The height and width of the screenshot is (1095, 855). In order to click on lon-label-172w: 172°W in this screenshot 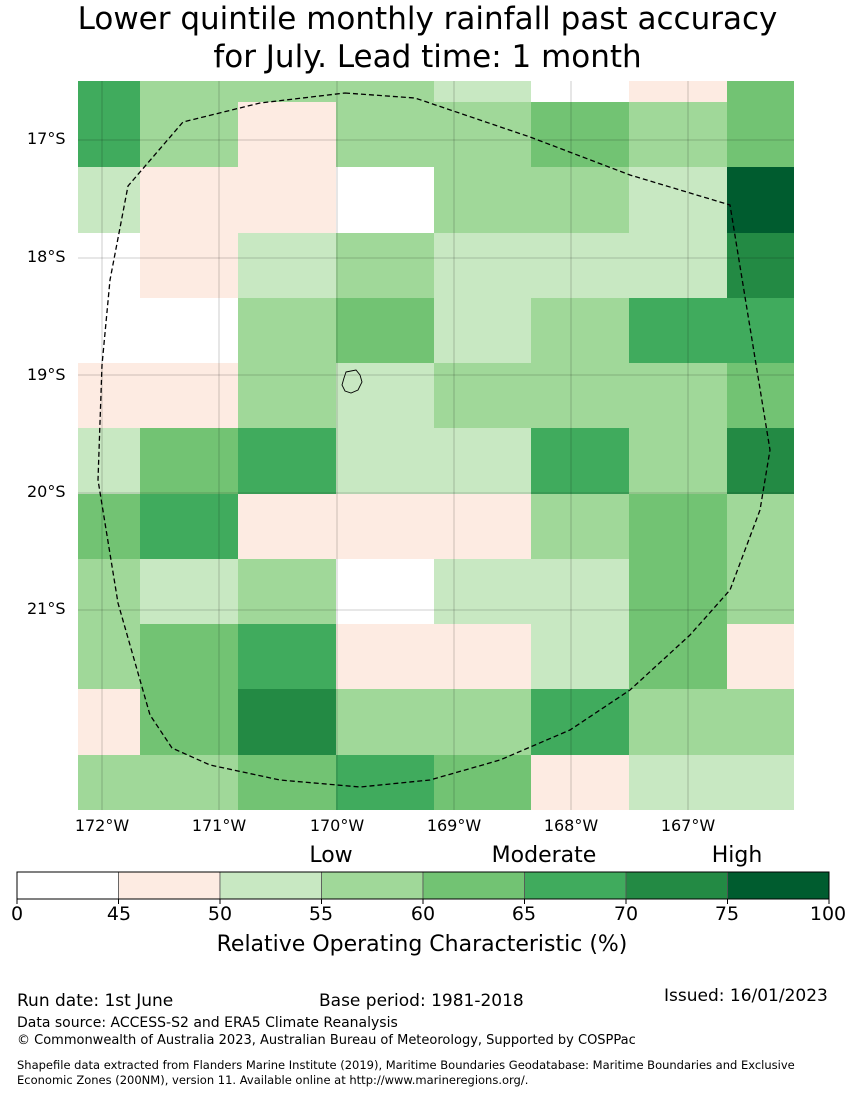, I will do `click(102, 825)`.